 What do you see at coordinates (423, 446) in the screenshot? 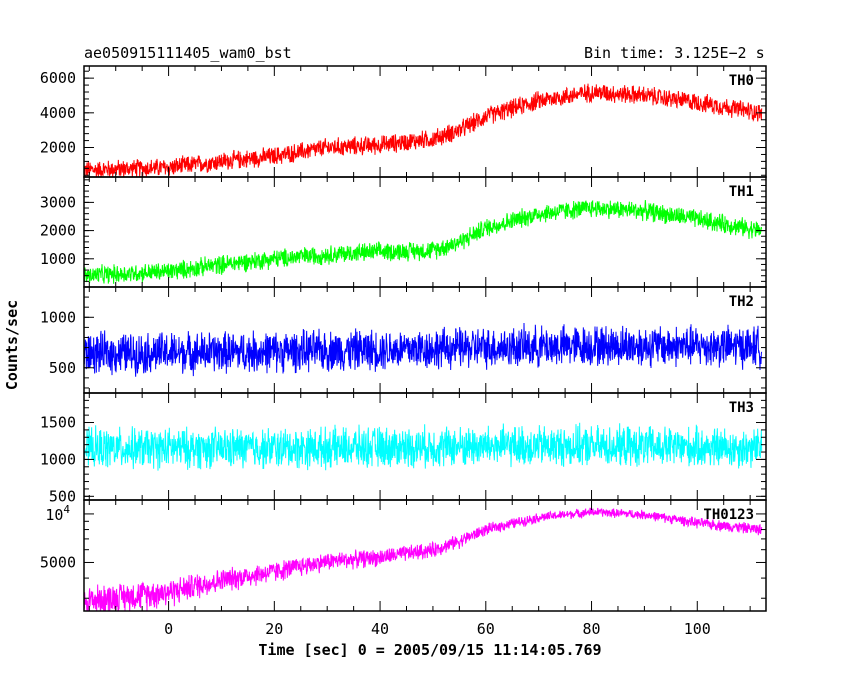
I see `series-line-th3` at bounding box center [423, 446].